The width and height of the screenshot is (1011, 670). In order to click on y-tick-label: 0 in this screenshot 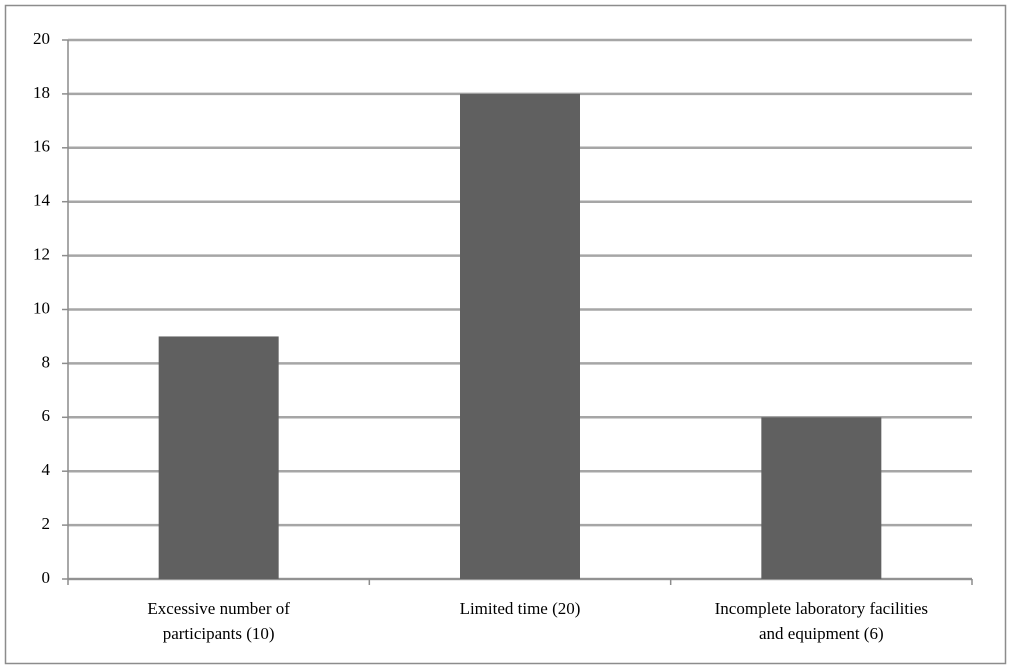, I will do `click(46, 577)`.